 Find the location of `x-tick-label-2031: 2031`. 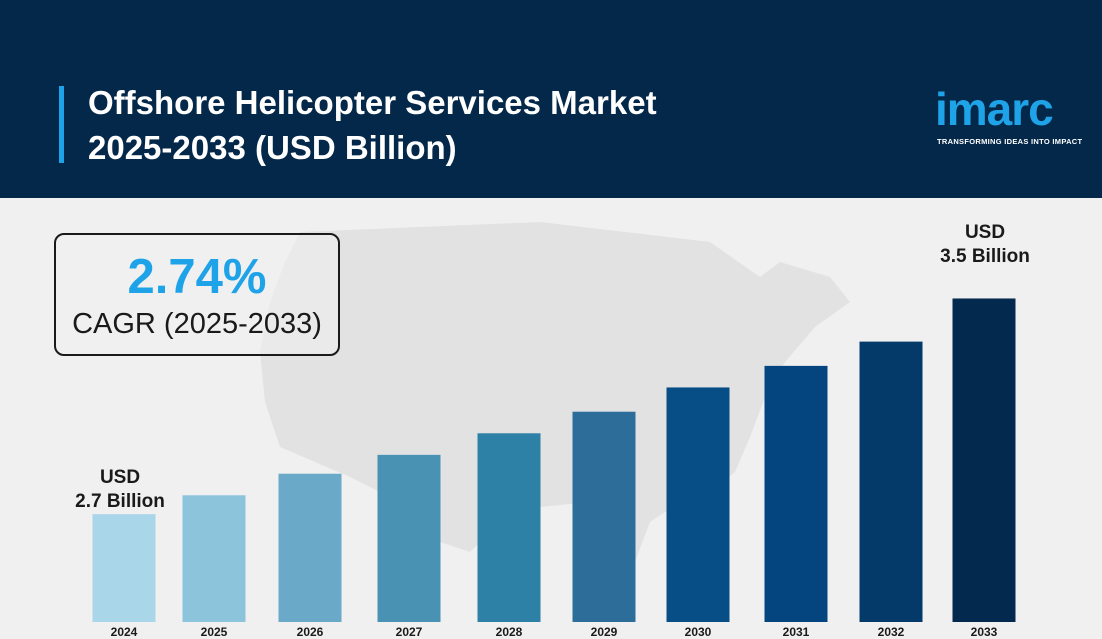

x-tick-label-2031: 2031 is located at coordinates (796, 632).